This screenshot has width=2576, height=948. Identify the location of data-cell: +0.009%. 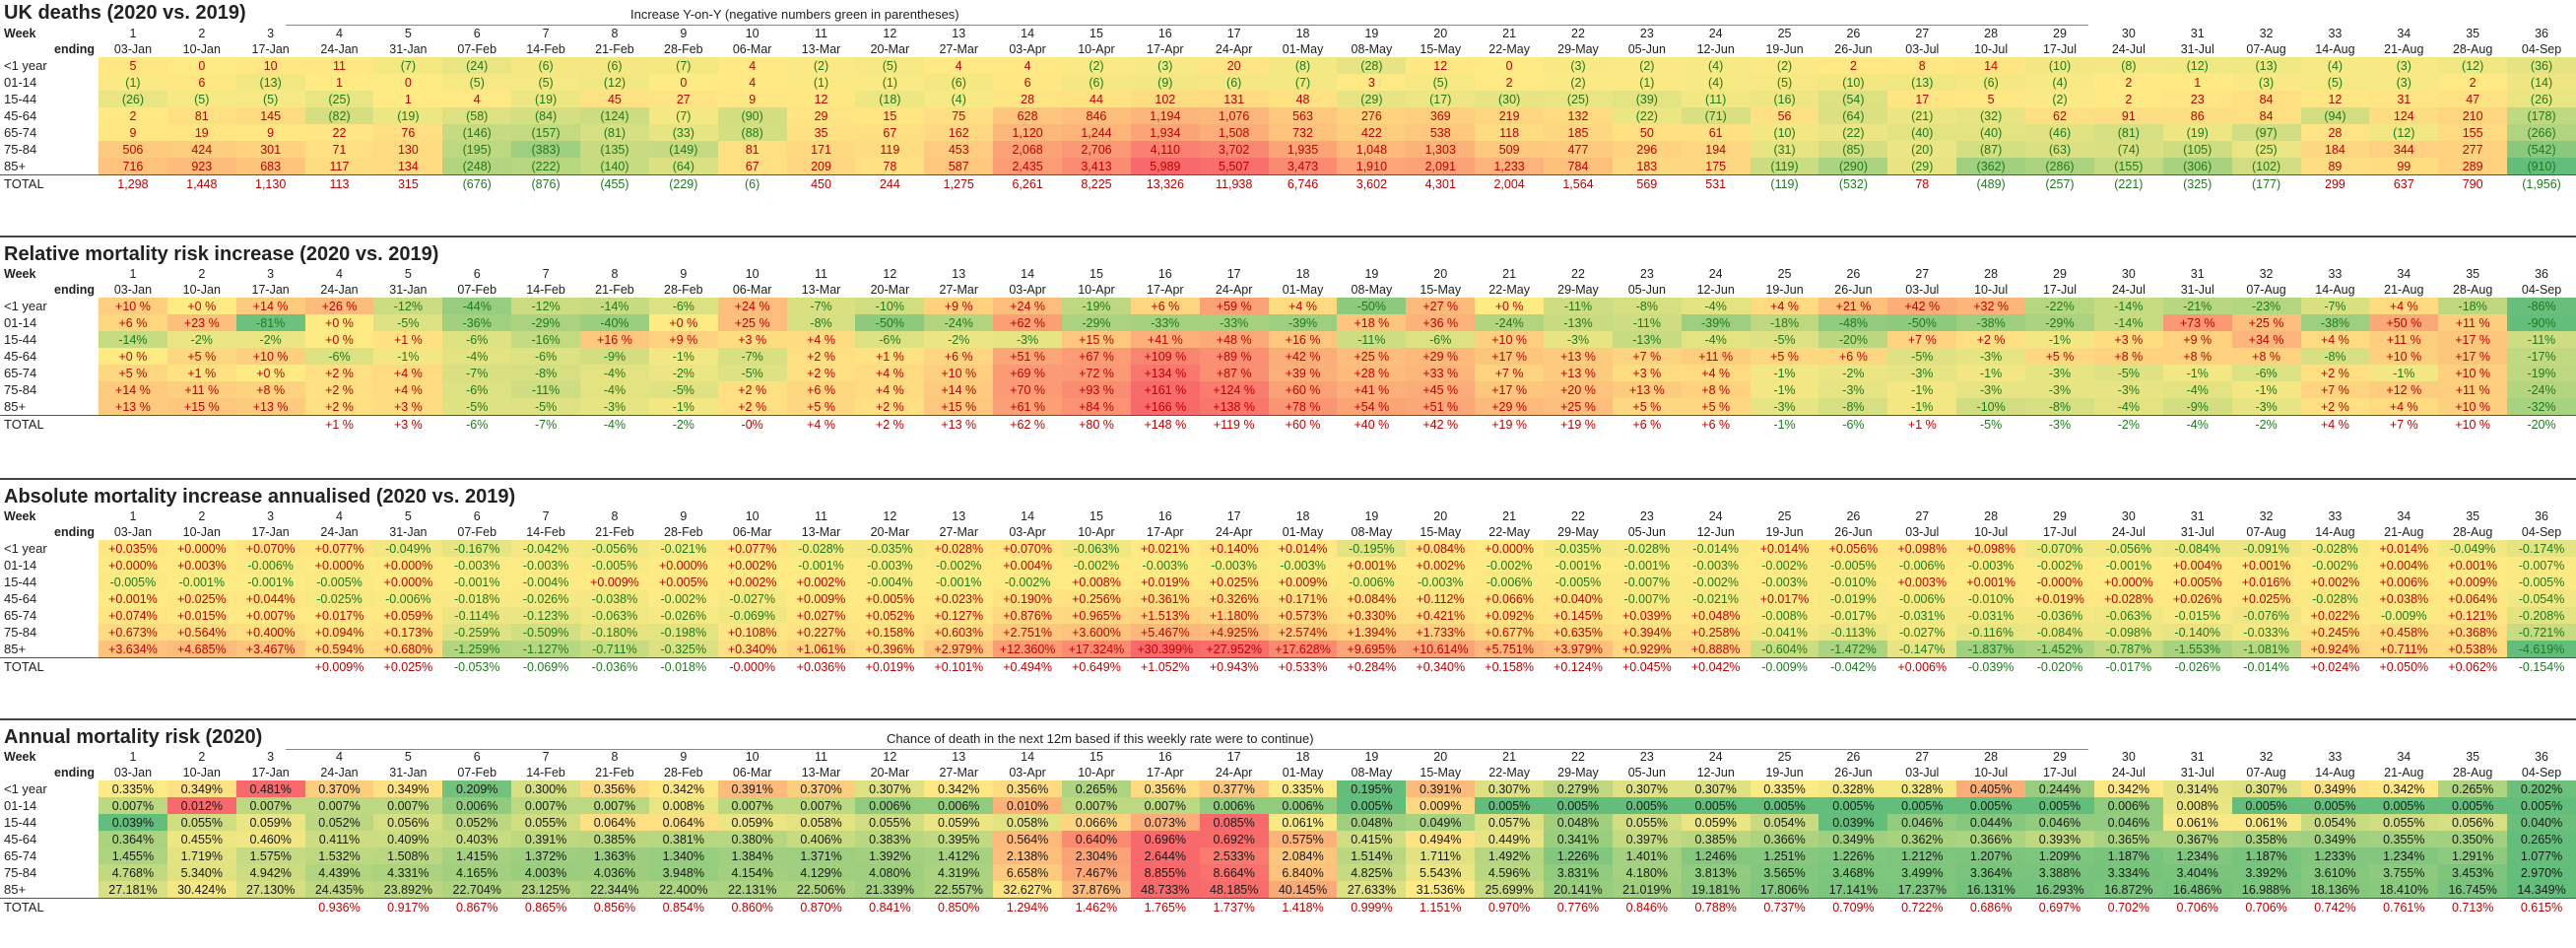
(2473, 582).